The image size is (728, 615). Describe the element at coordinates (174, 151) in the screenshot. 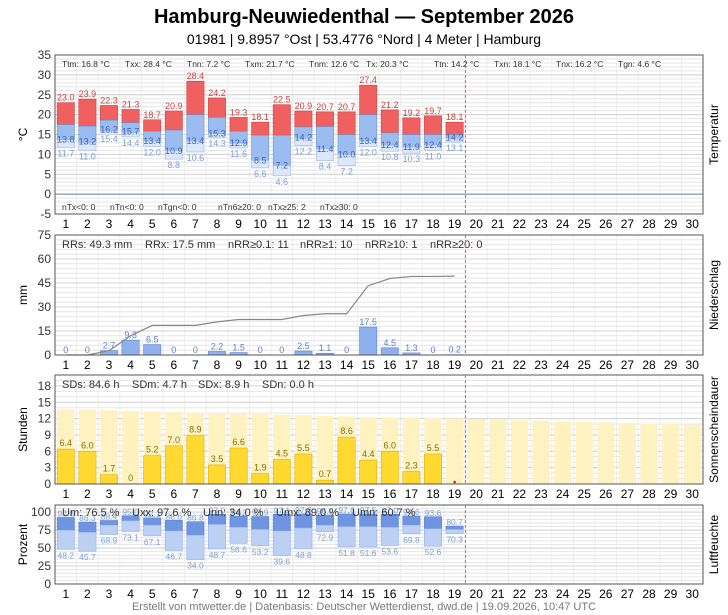

I see `tmean-label: 10.9` at that location.